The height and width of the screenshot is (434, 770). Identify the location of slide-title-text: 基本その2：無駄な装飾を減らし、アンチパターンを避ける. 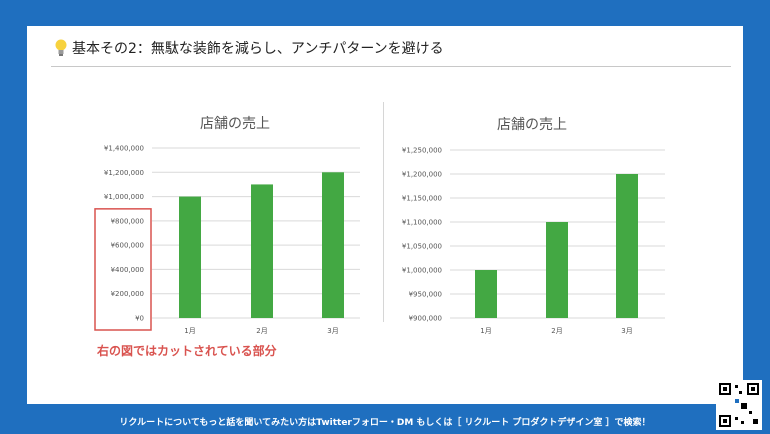
(258, 49).